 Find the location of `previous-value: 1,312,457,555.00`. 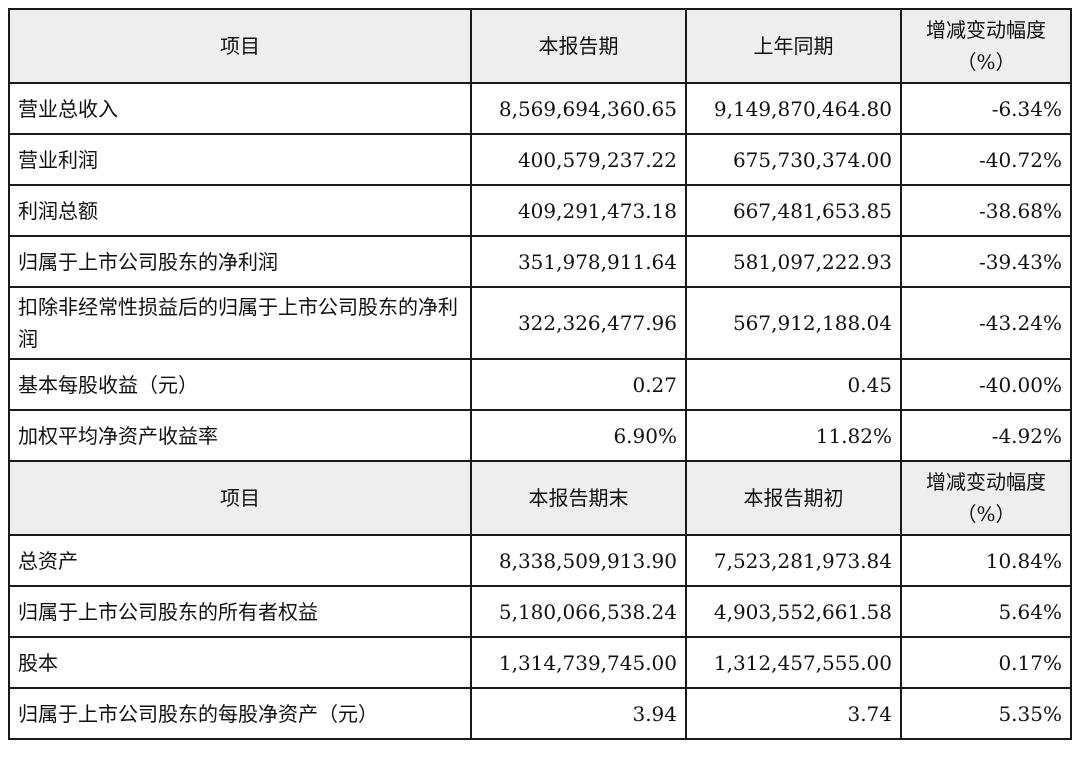

previous-value: 1,312,457,555.00 is located at coordinates (793, 662).